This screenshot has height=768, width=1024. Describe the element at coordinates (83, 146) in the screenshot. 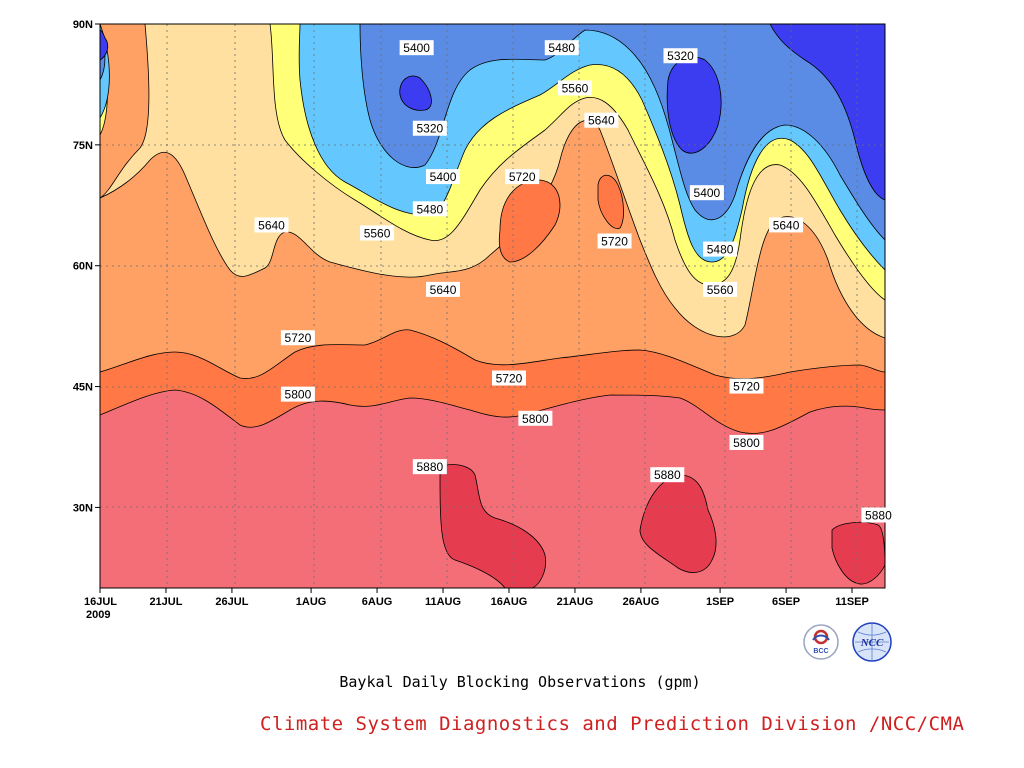

I see `y-tick-label: 75N` at that location.